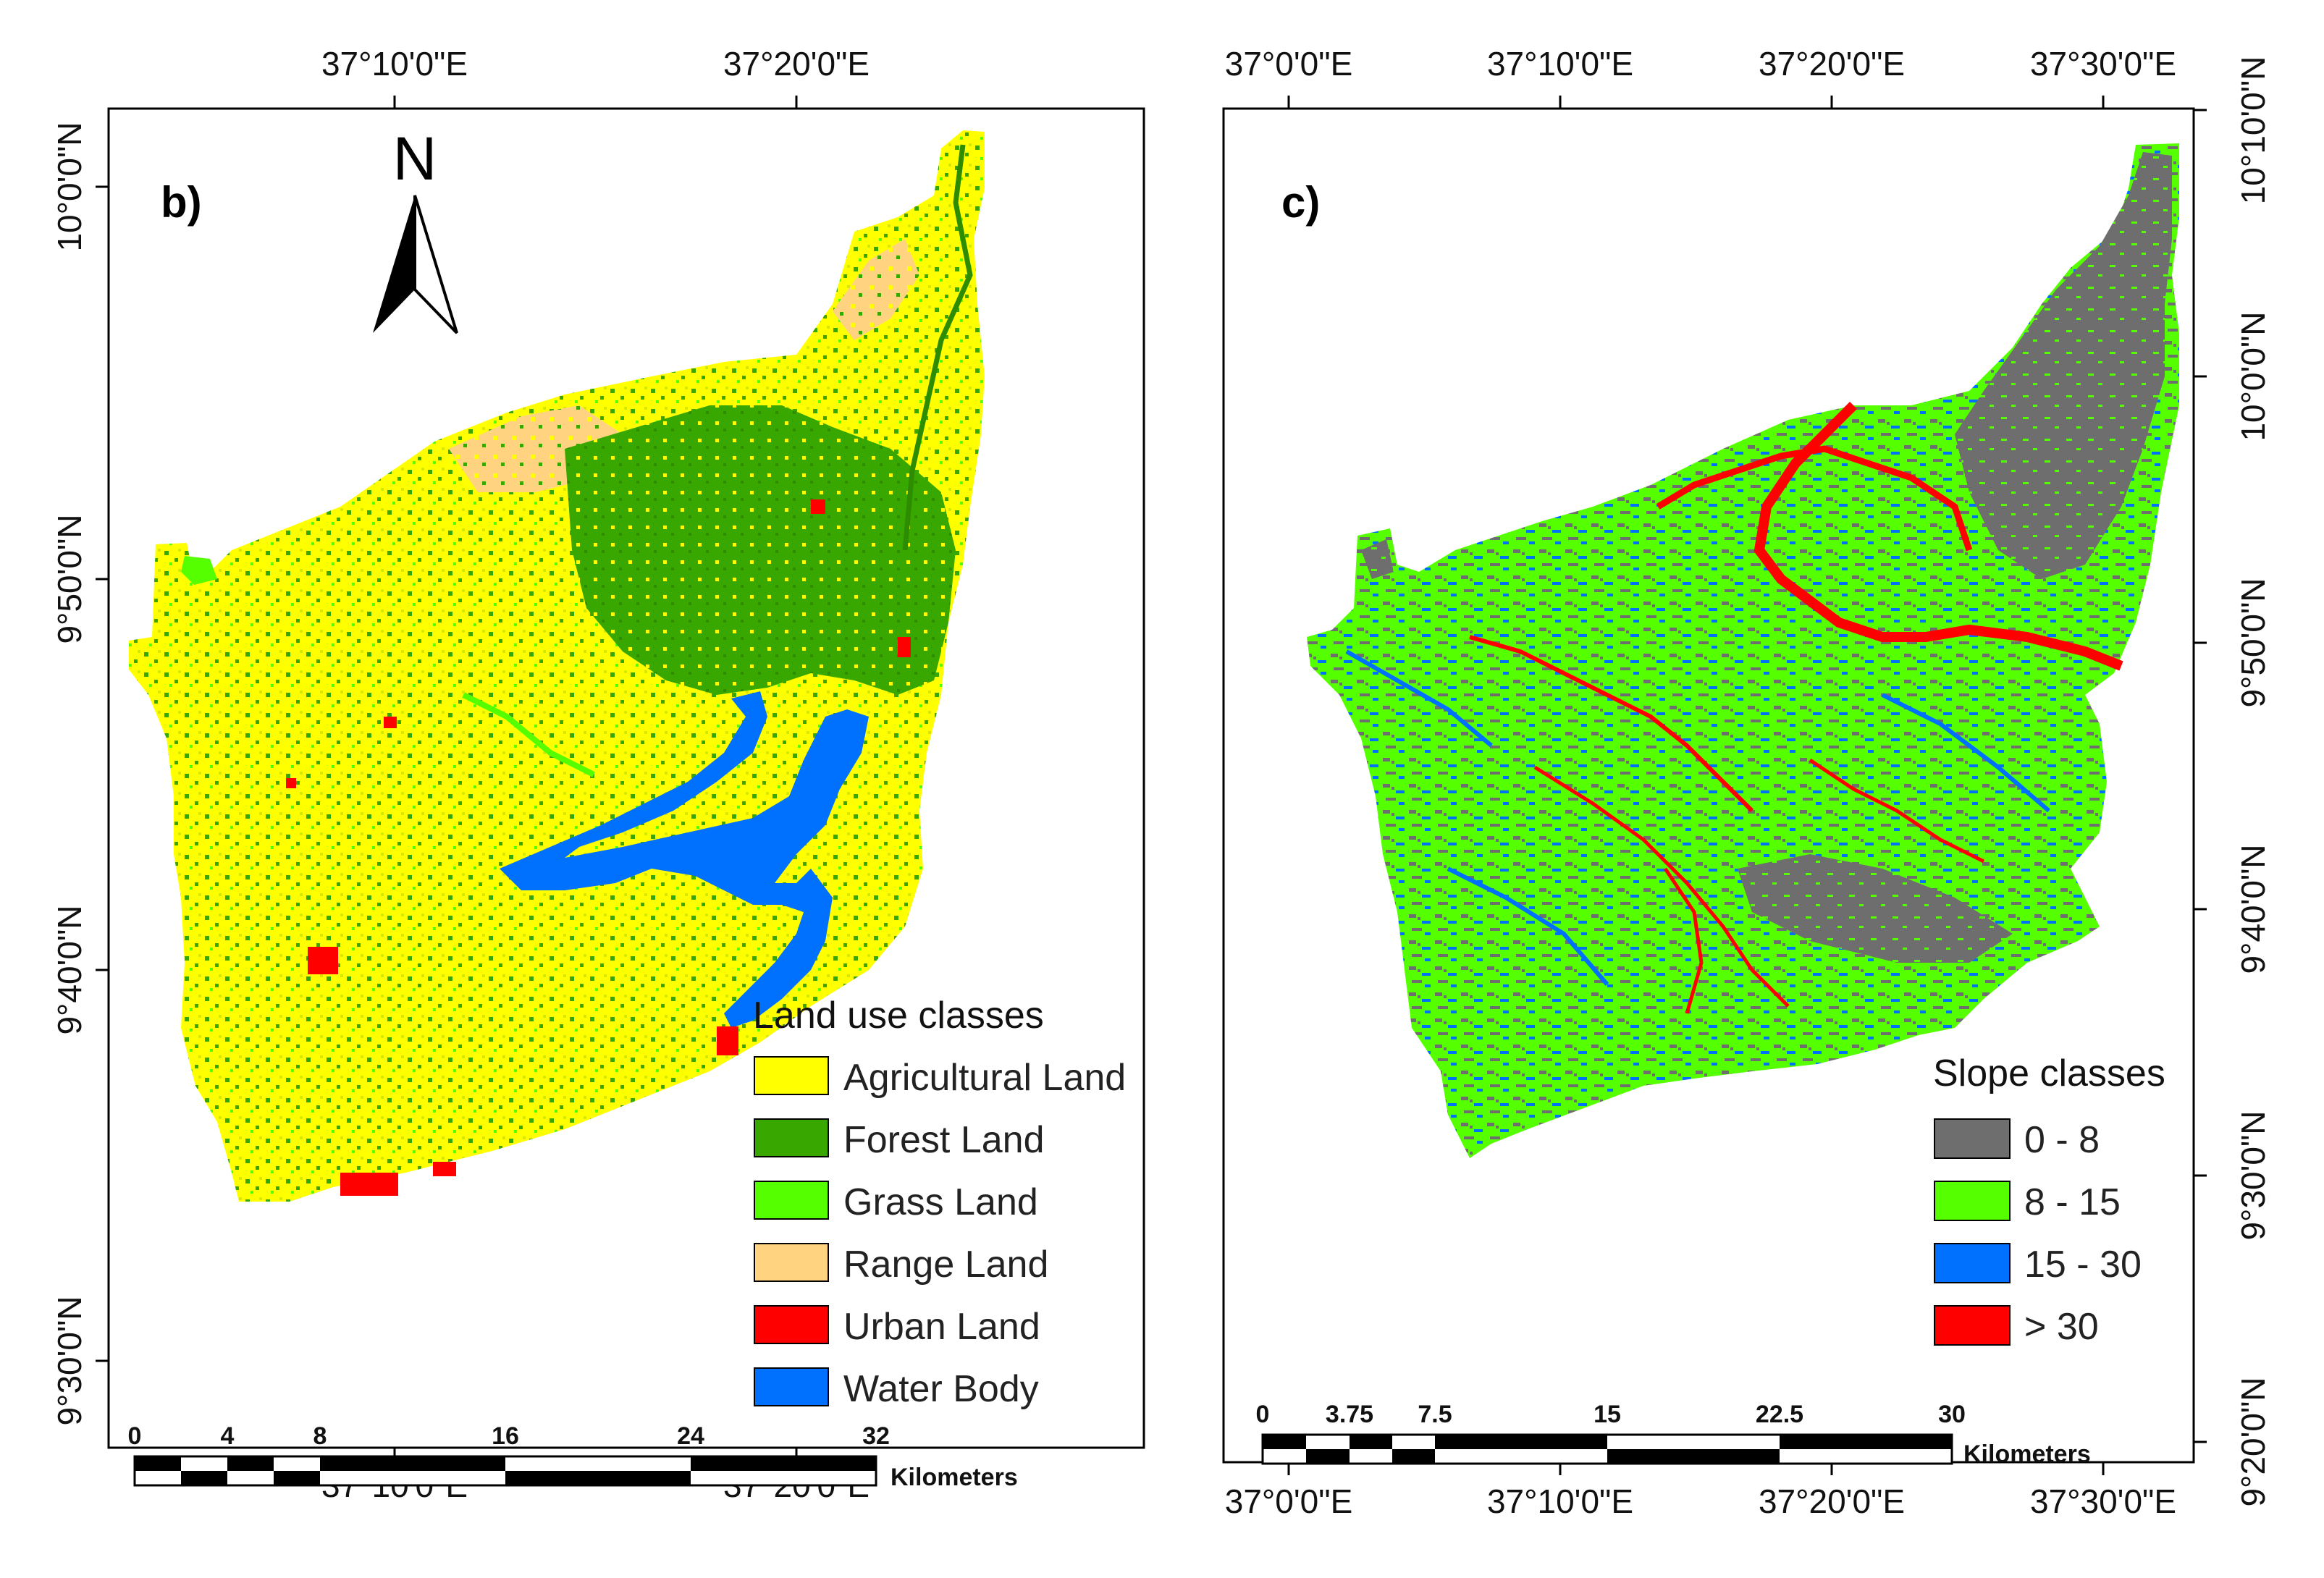 This screenshot has width=2324, height=1578. What do you see at coordinates (1349, 1414) in the screenshot?
I see `scale-c-tick-3-75: 3.75` at bounding box center [1349, 1414].